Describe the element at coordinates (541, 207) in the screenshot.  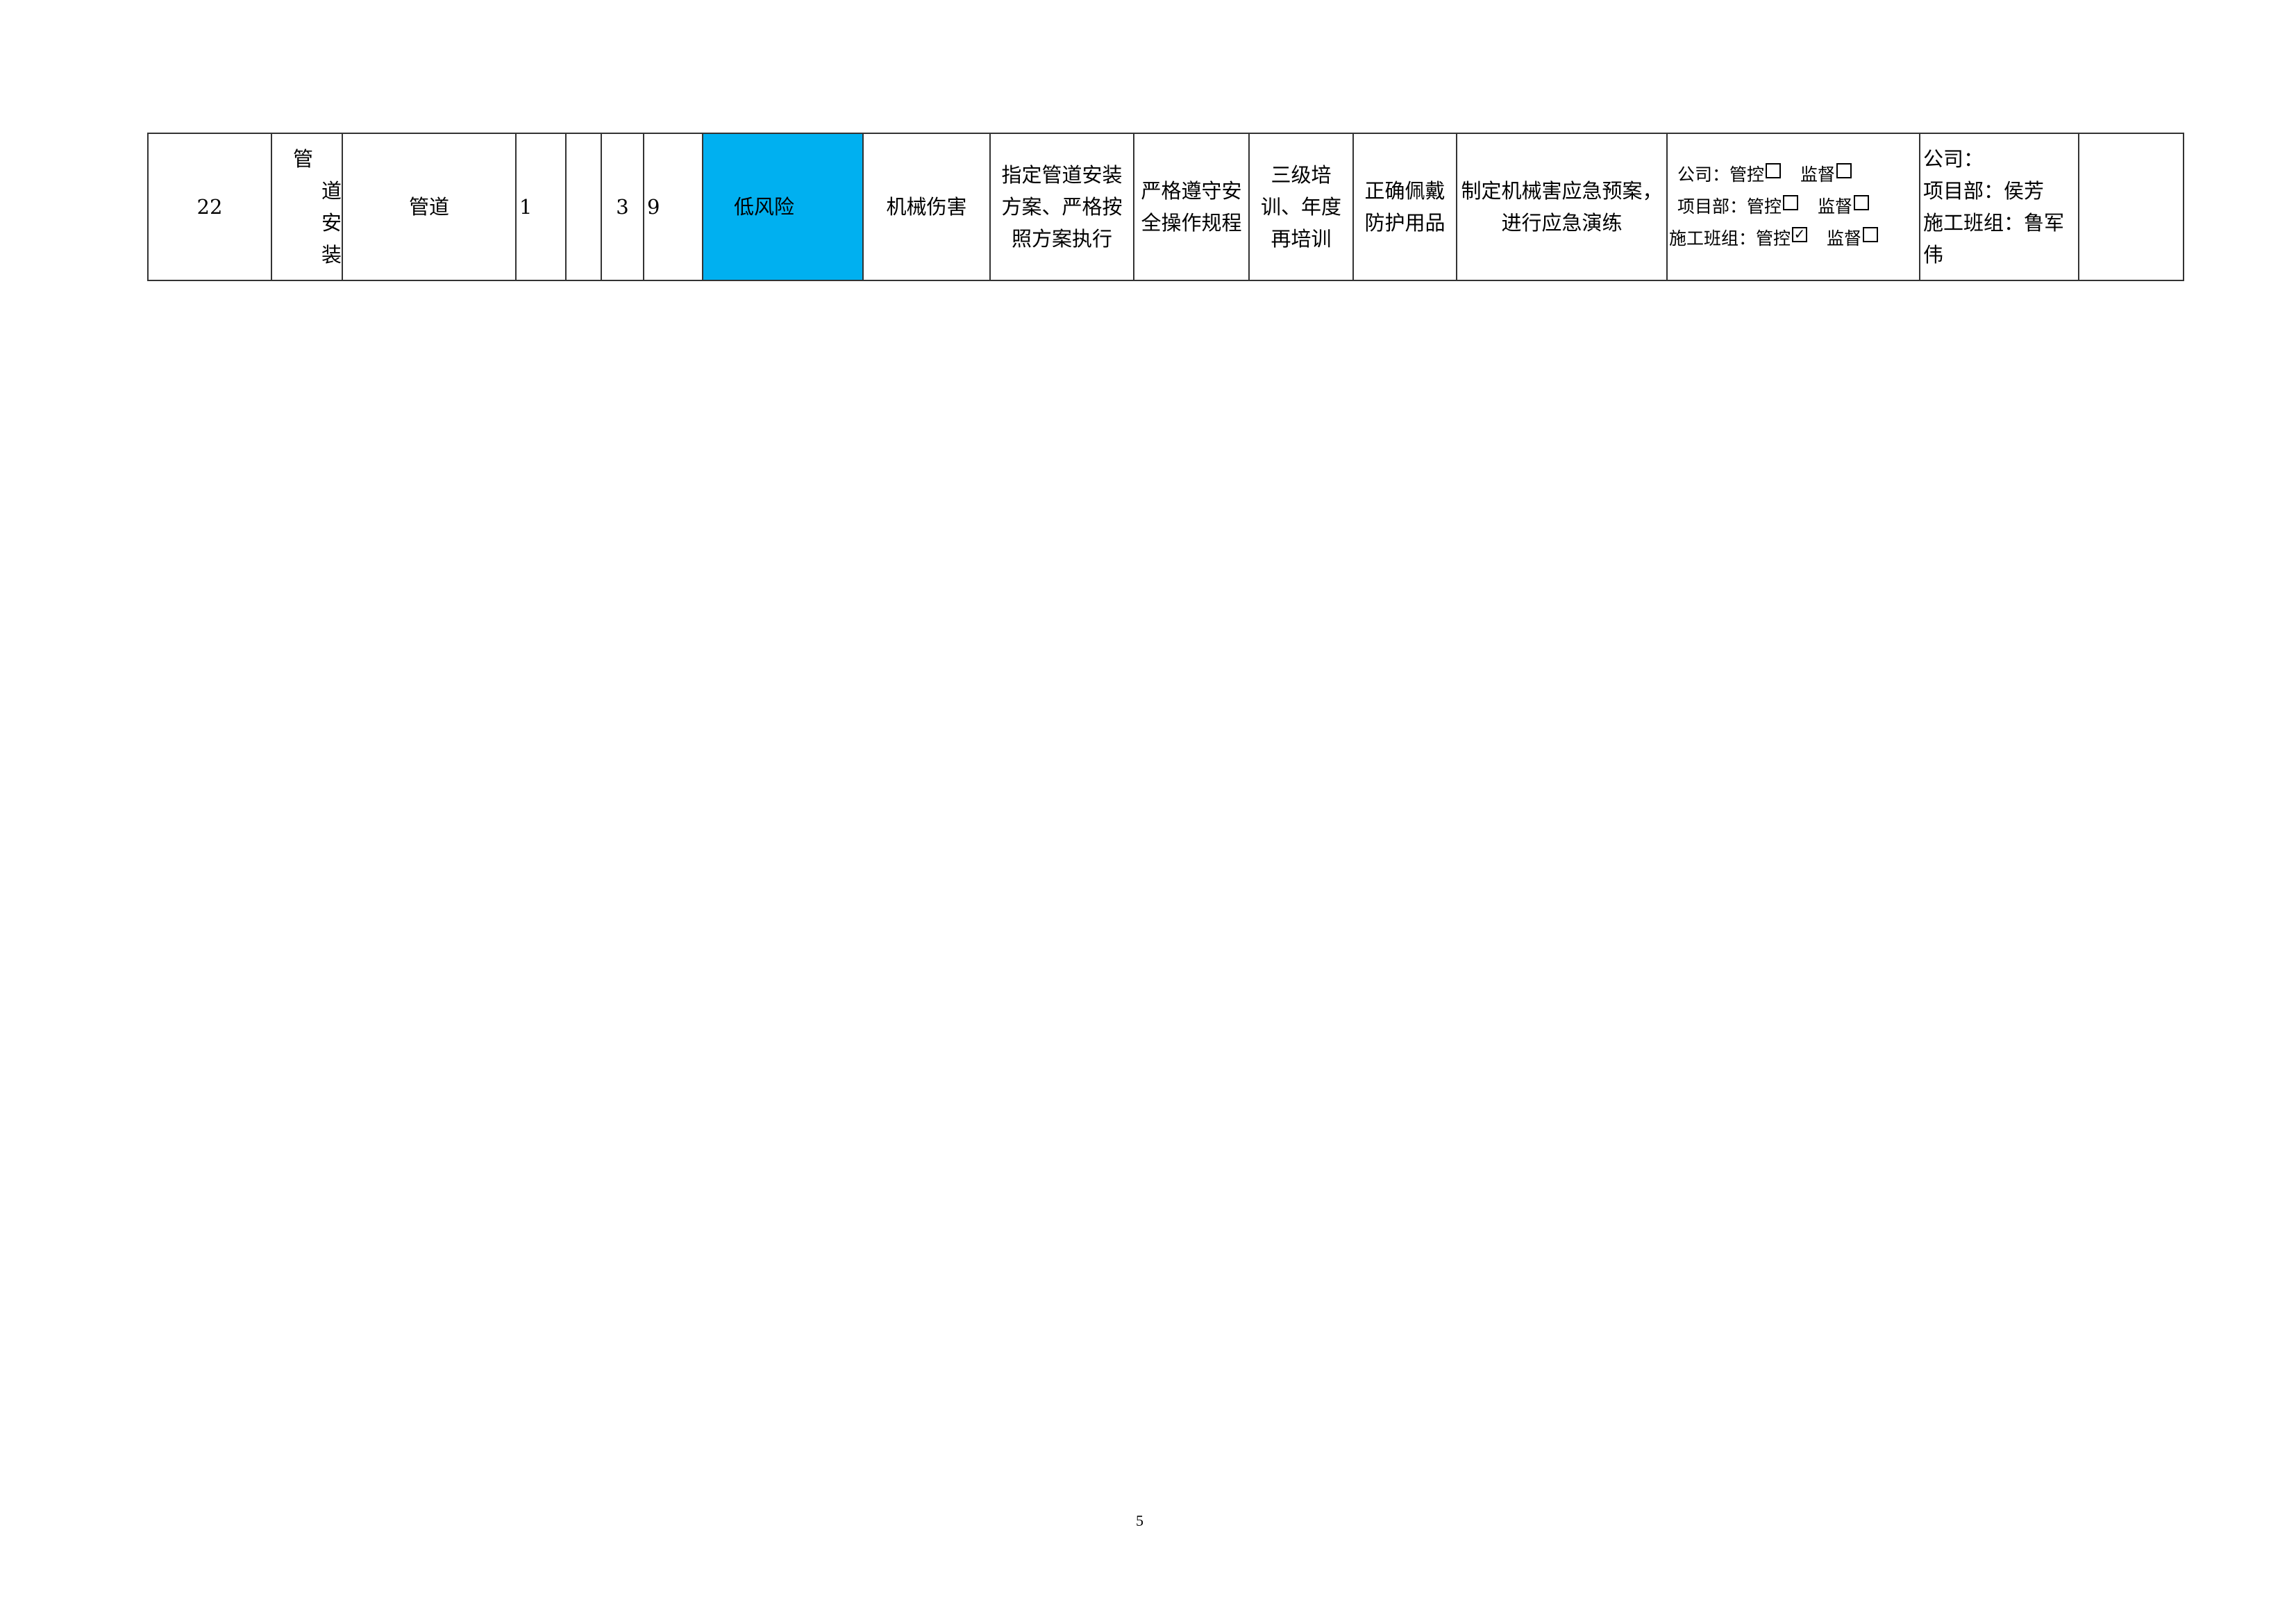
I see `l-value: 1` at that location.